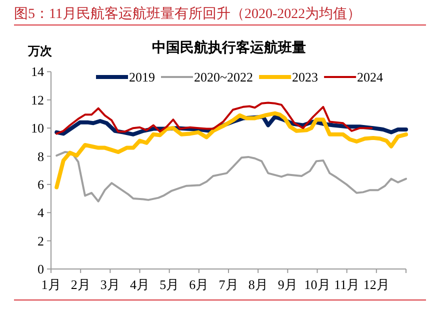 Image resolution: width=433 pixels, height=331 pixels. I want to click on x-tick-label: 7月, so click(228, 284).